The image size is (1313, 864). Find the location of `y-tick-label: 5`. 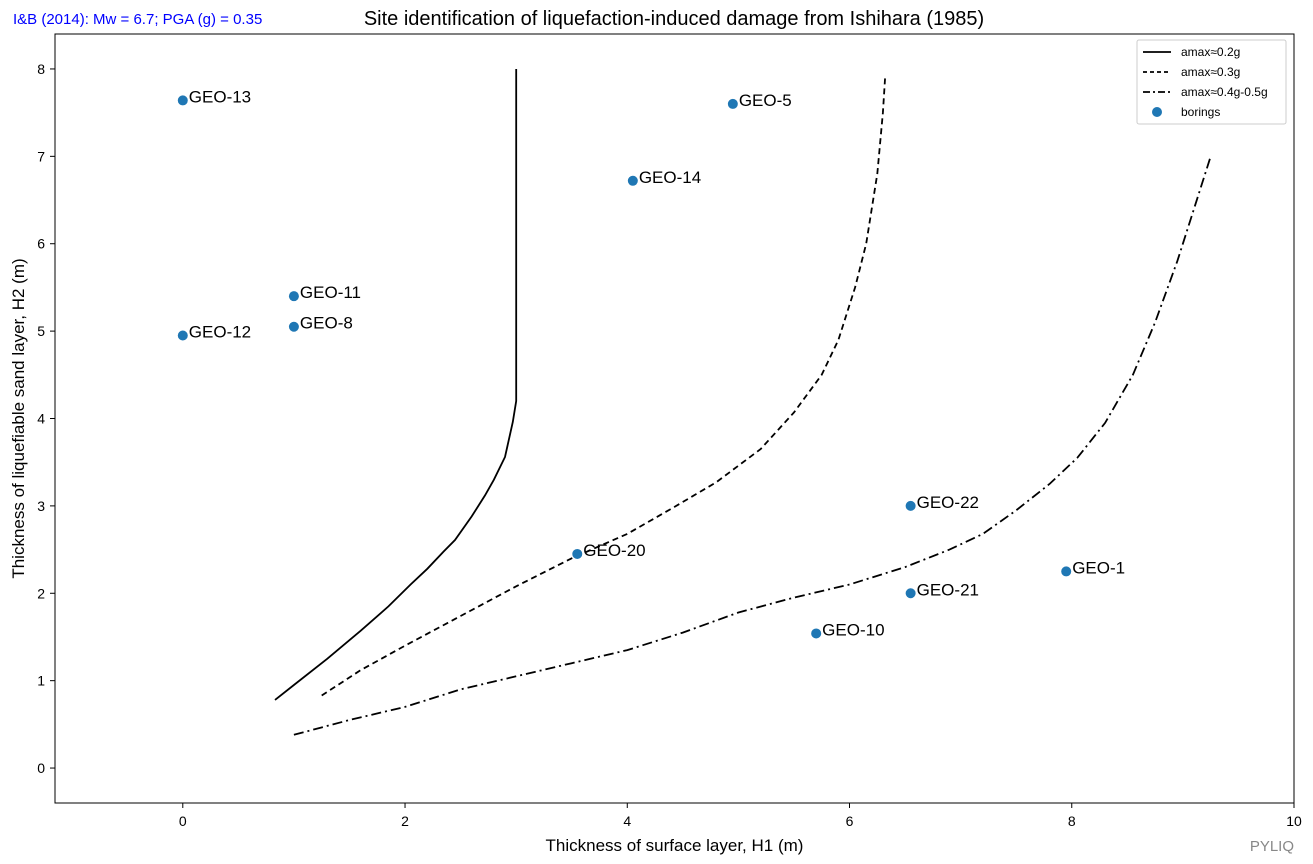

y-tick-label: 5 is located at coordinates (41, 331).